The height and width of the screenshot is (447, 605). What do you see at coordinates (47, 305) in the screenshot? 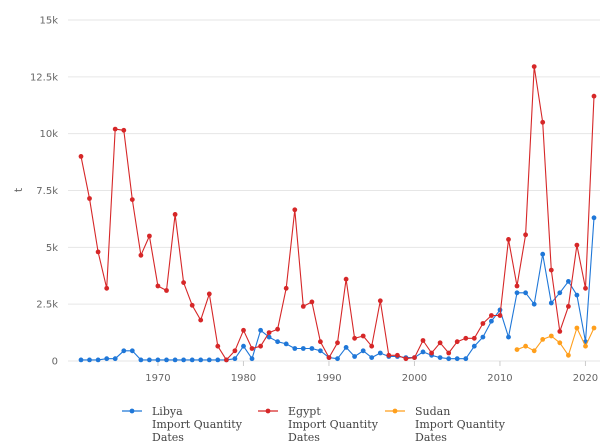
I see `y-tick-label: 2.5k` at bounding box center [47, 305].